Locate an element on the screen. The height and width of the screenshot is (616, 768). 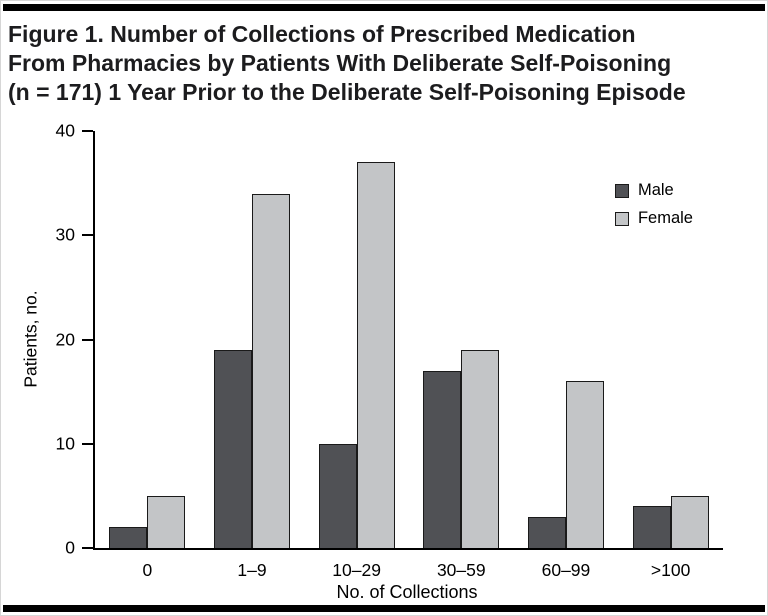
bar-group-10–29: 10–29 is located at coordinates (356, 355).